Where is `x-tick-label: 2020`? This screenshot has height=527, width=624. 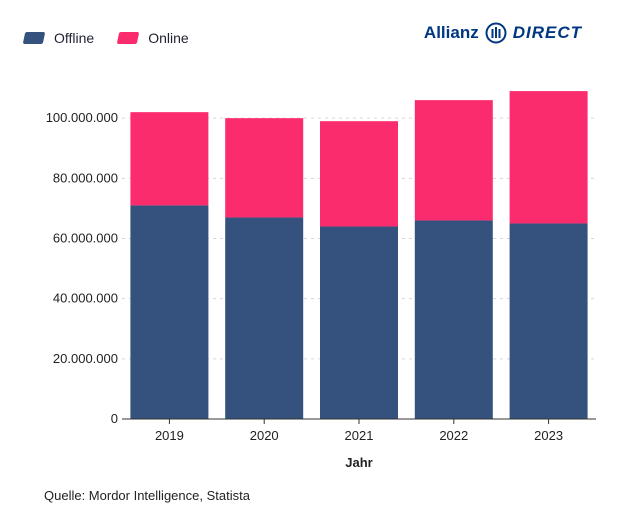
x-tick-label: 2020 is located at coordinates (264, 435).